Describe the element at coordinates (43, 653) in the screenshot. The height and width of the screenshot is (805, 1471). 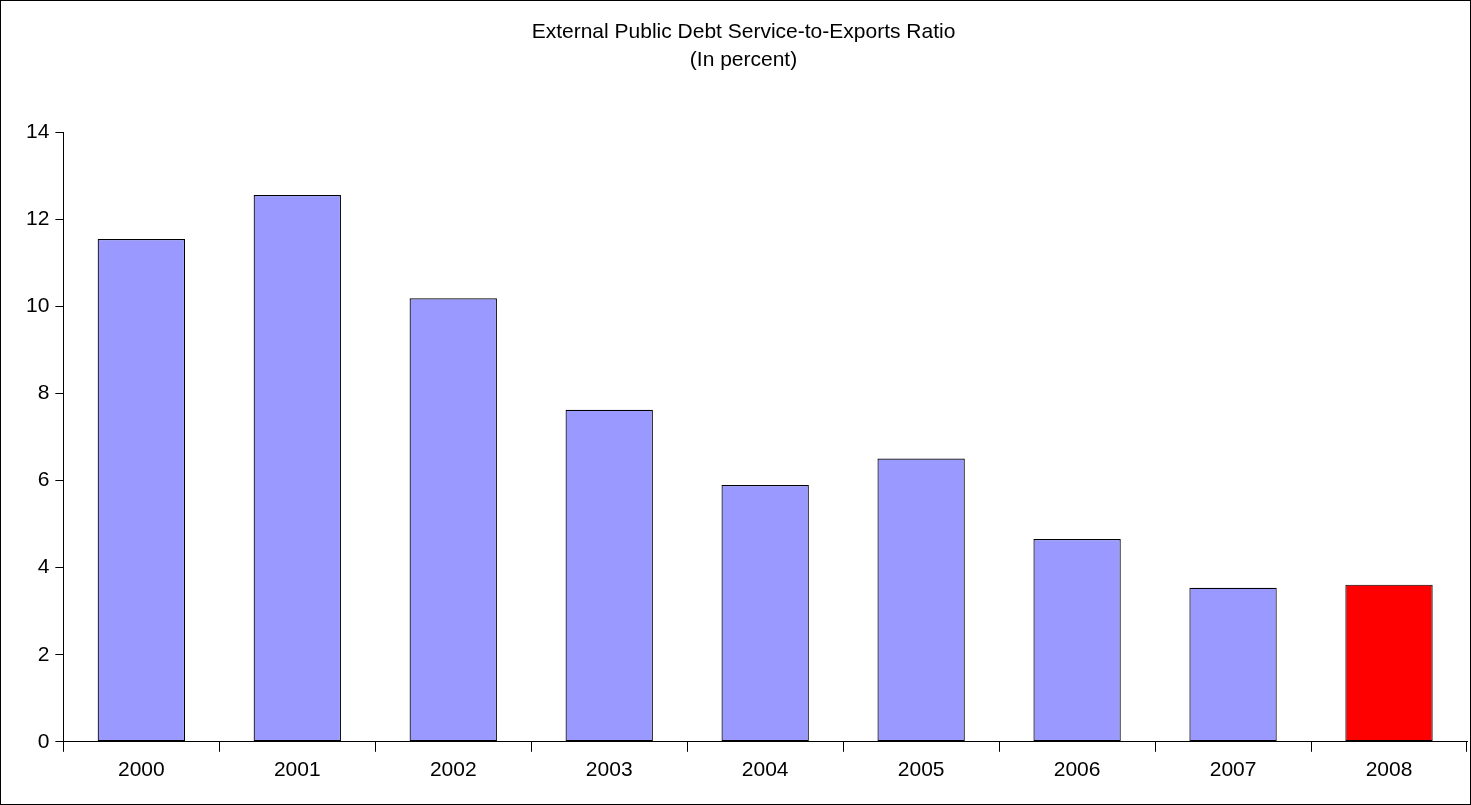
I see `y-tick-label: 2` at that location.